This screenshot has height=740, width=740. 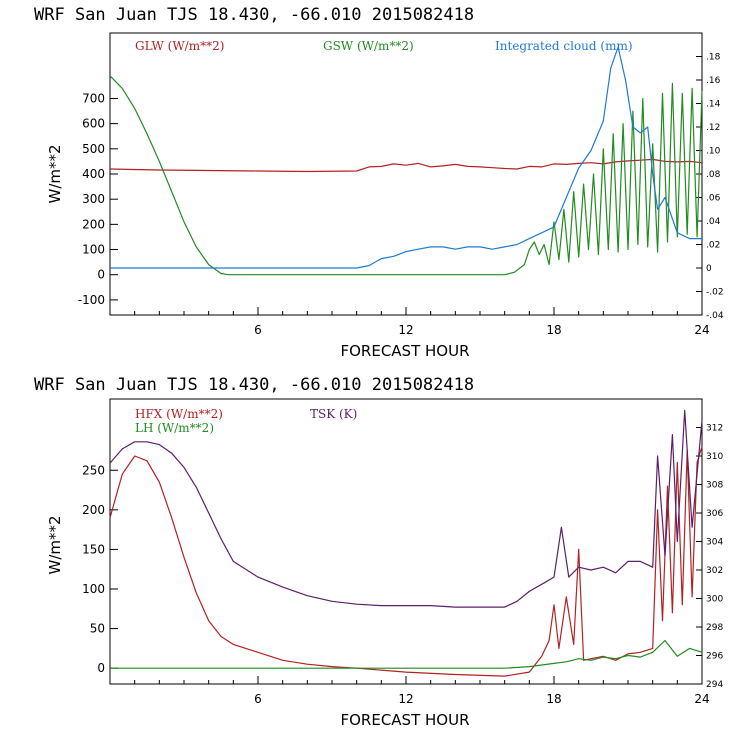 I want to click on series-line-lh, so click(x=406, y=654).